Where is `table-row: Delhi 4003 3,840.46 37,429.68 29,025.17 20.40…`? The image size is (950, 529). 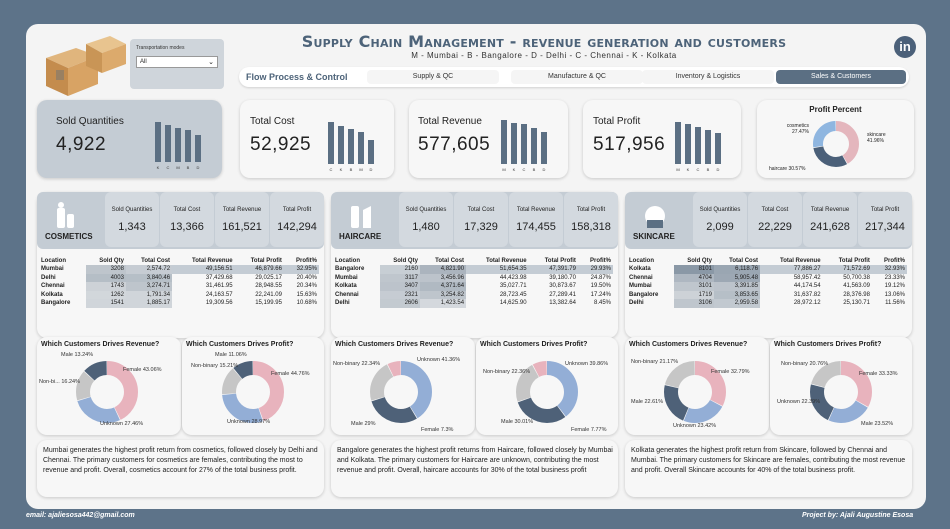
table-row: Delhi 4003 3,840.46 37,429.68 29,025.17 20.40… is located at coordinates (179, 277).